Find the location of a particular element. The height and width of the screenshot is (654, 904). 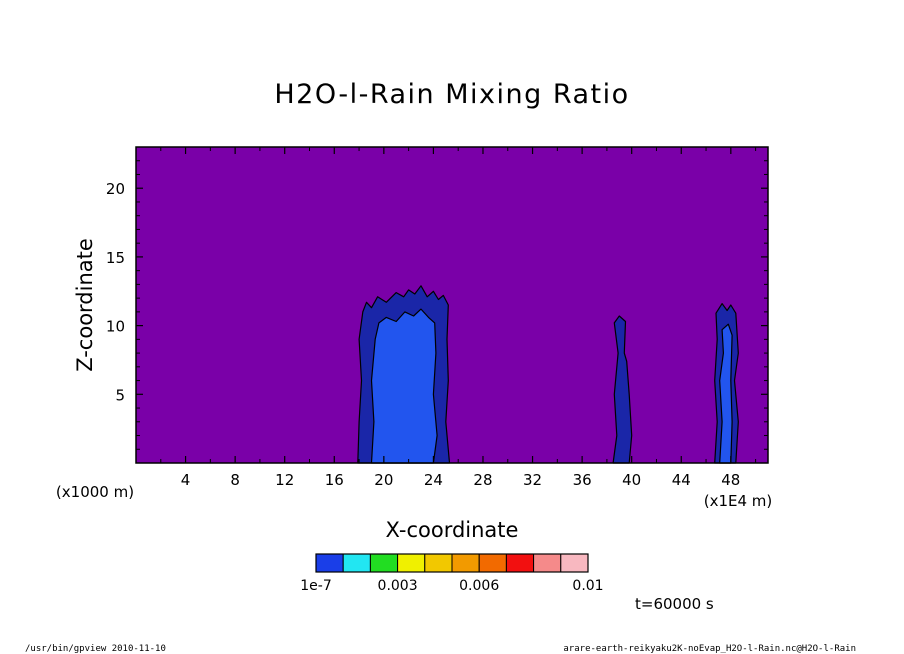

y-tick-labels: 5 10 15 20 is located at coordinates (115, 292).